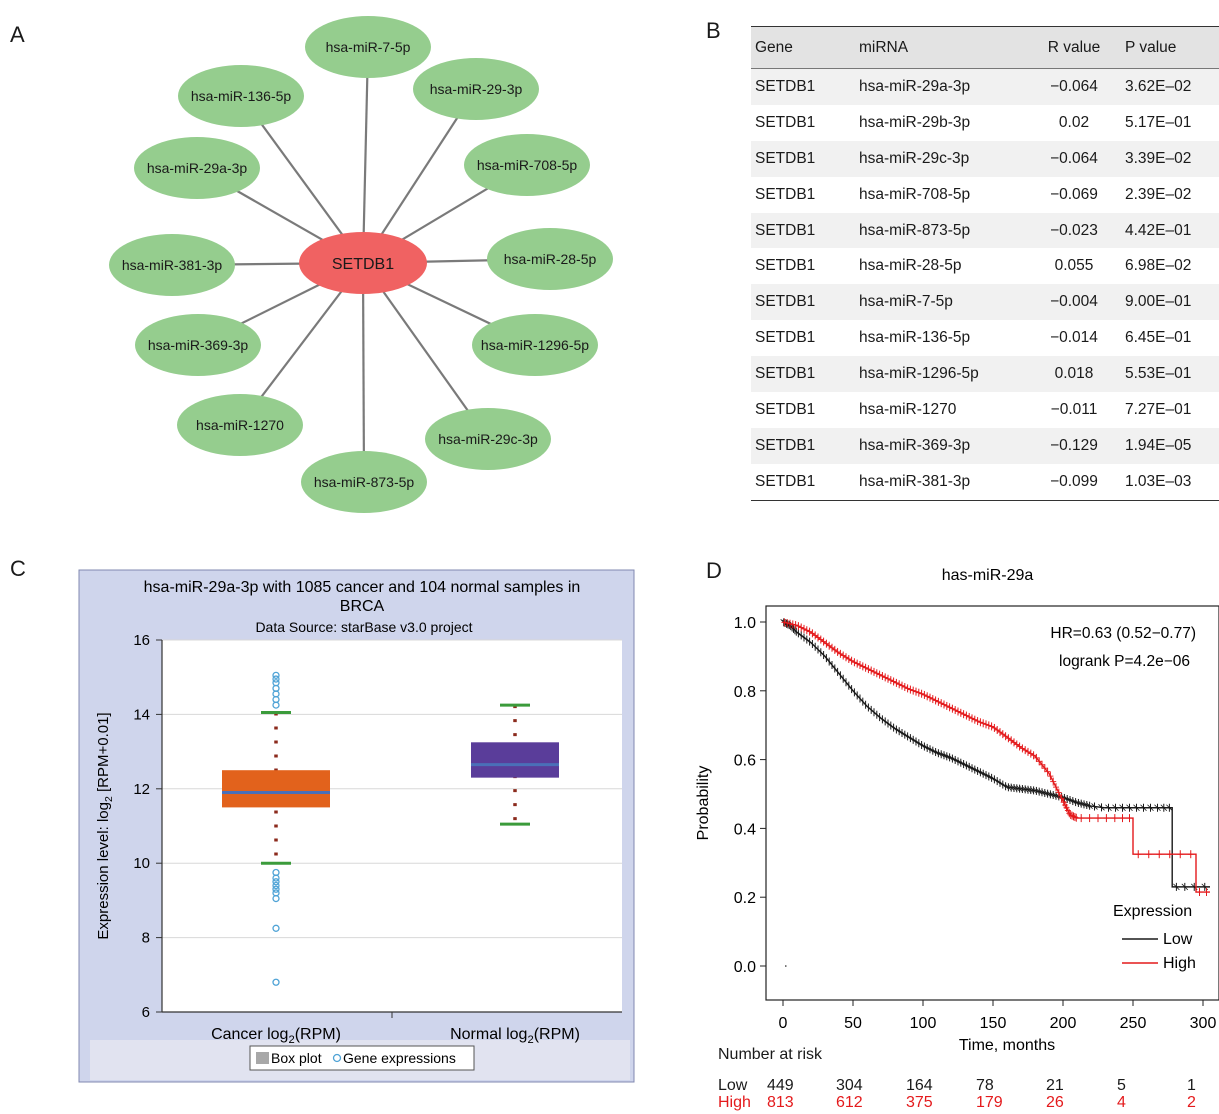  What do you see at coordinates (915, 122) in the screenshot?
I see `cell-mirna: hsa-miR-29b-3p` at bounding box center [915, 122].